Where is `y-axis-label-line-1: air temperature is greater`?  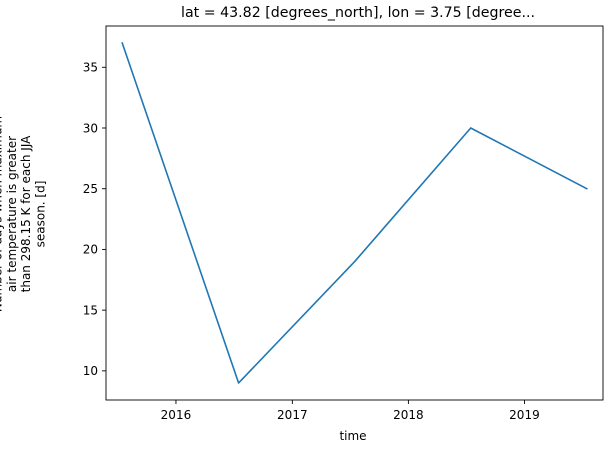 y-axis-label-line-1: air temperature is greater is located at coordinates (12, 214).